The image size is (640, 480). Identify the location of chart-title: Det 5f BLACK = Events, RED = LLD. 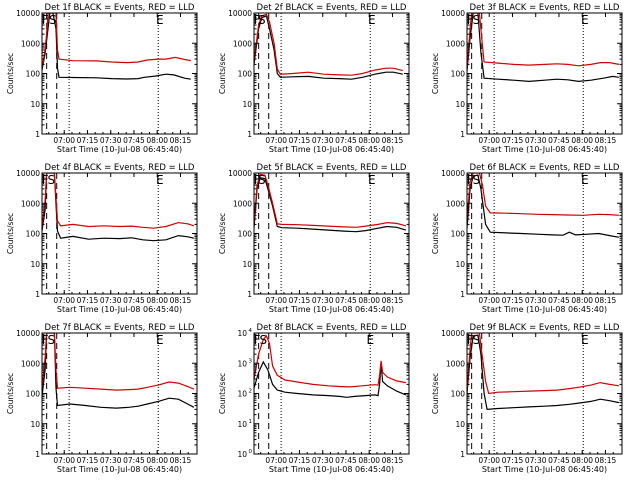
(332, 168).